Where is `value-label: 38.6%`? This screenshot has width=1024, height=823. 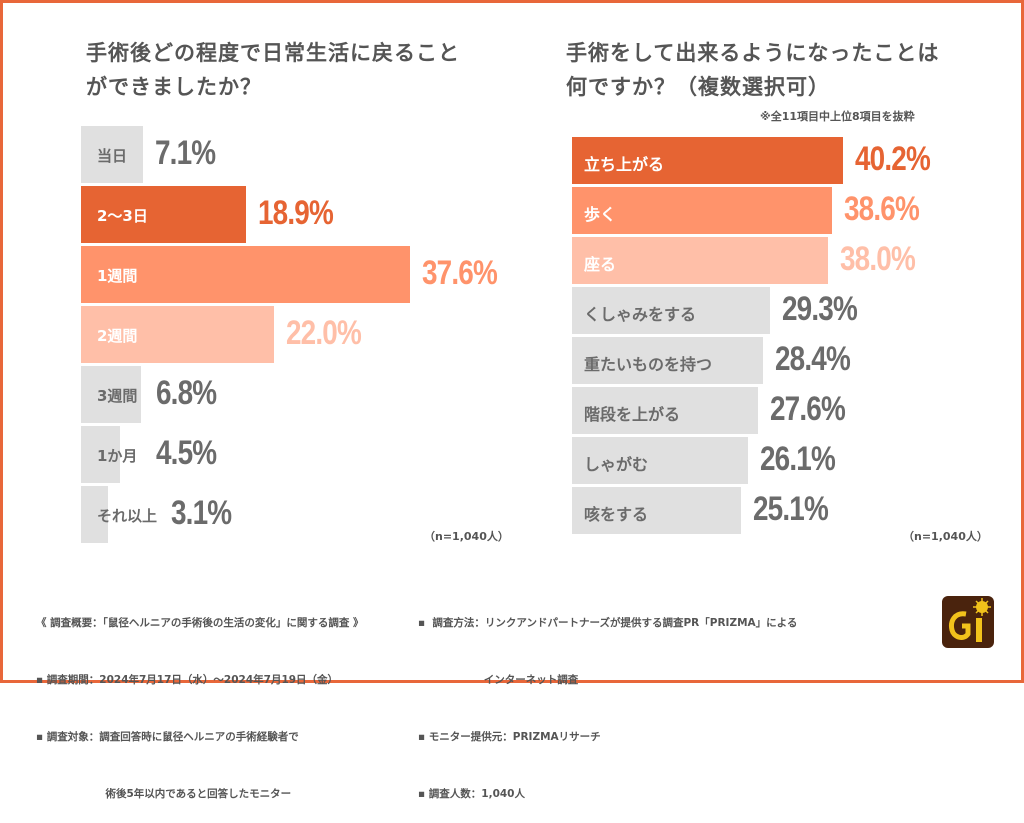
value-label: 38.6% is located at coordinates (882, 208).